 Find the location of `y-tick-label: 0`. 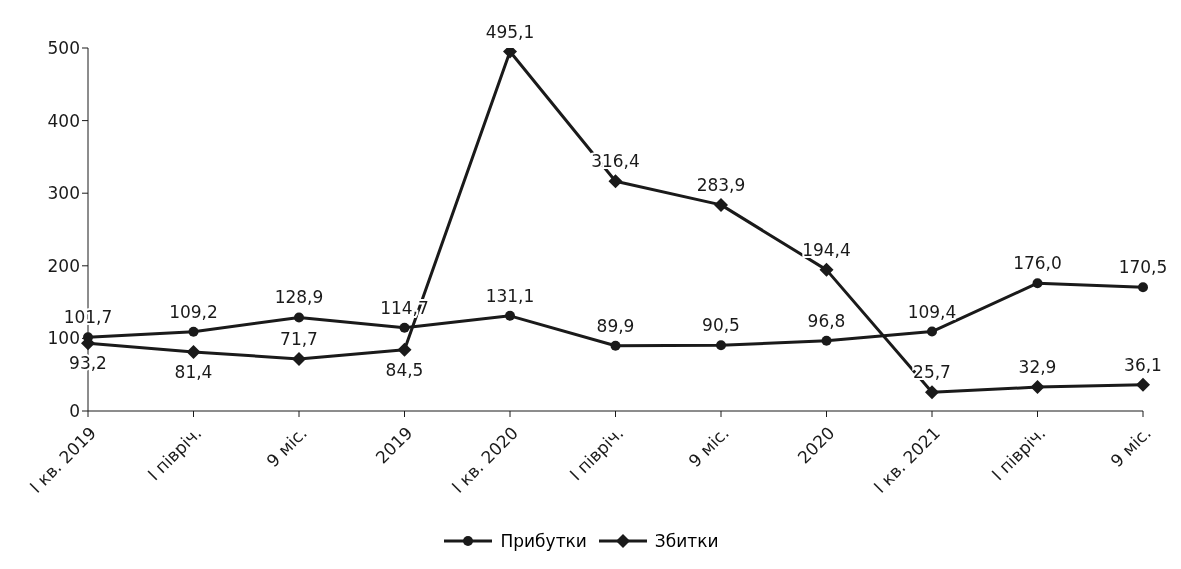

y-tick-label: 0 is located at coordinates (74, 411).